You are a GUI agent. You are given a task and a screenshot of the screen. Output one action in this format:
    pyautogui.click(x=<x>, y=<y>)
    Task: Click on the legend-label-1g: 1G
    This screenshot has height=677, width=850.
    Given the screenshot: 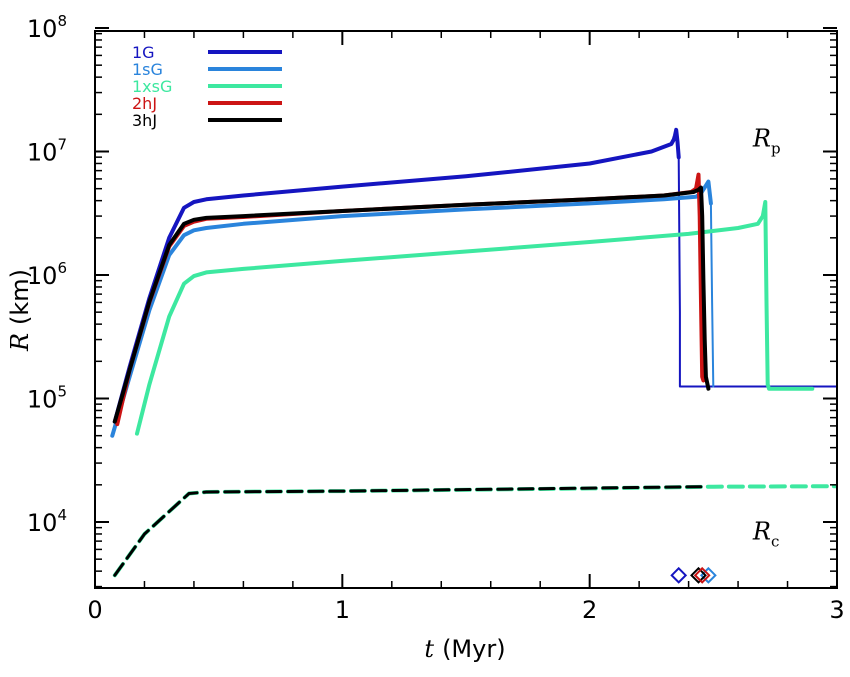 What is the action you would take?
    pyautogui.click(x=143, y=52)
    